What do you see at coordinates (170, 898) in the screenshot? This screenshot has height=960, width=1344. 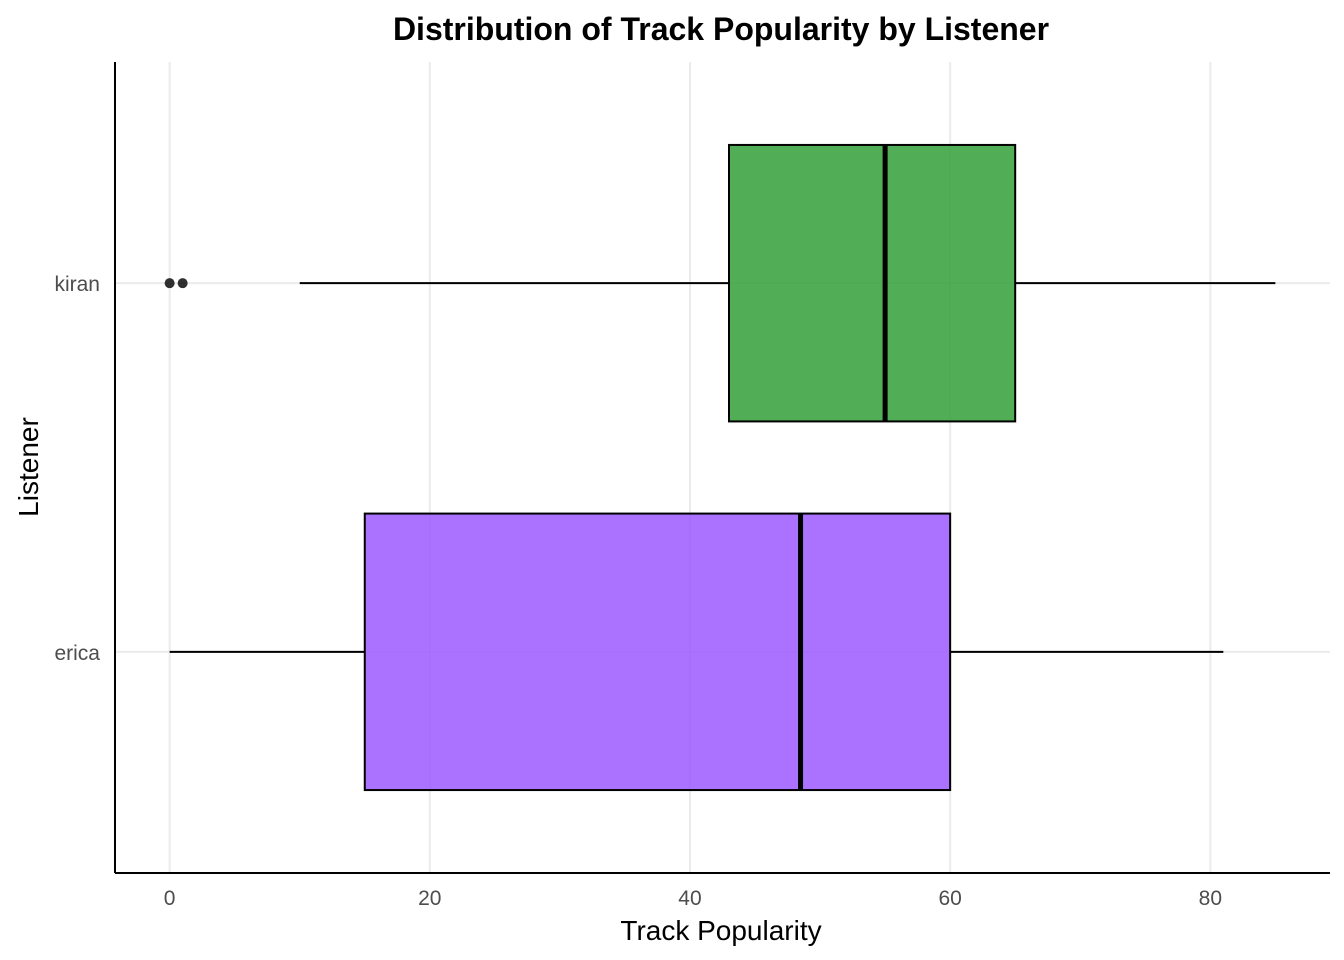 I see `x-tick-label-0: 0` at bounding box center [170, 898].